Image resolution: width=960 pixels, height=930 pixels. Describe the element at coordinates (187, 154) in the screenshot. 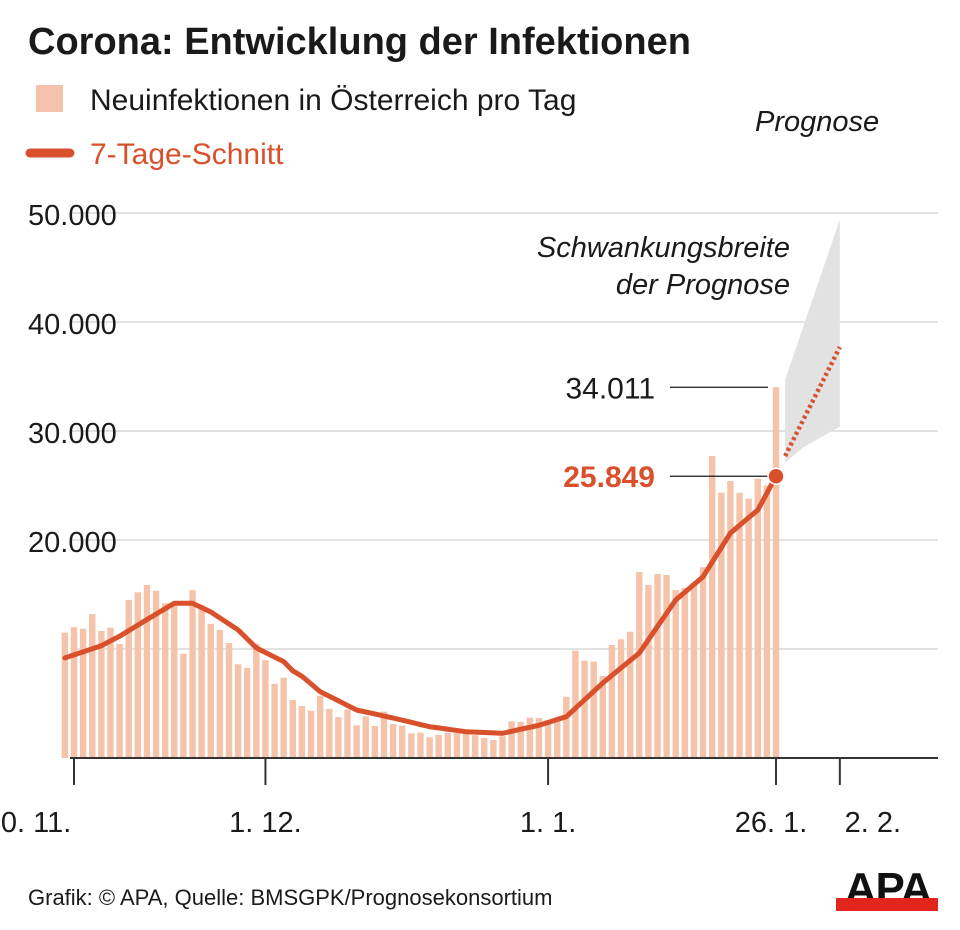

I see `legend-line-label: 7-Tage-Schnitt` at that location.